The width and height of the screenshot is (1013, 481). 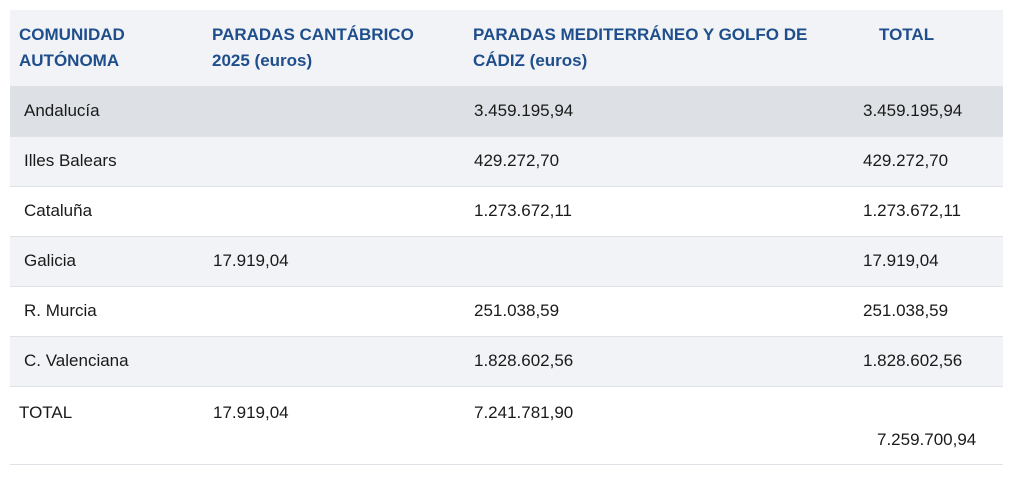 I want to click on cell-region: R. Murcia, so click(x=106, y=311).